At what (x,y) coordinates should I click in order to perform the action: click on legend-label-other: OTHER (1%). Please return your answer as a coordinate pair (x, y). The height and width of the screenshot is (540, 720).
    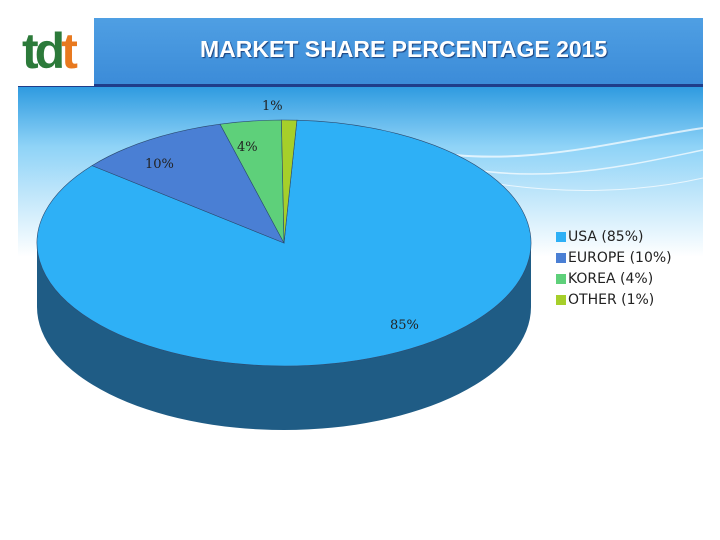
    Looking at the image, I should click on (611, 299).